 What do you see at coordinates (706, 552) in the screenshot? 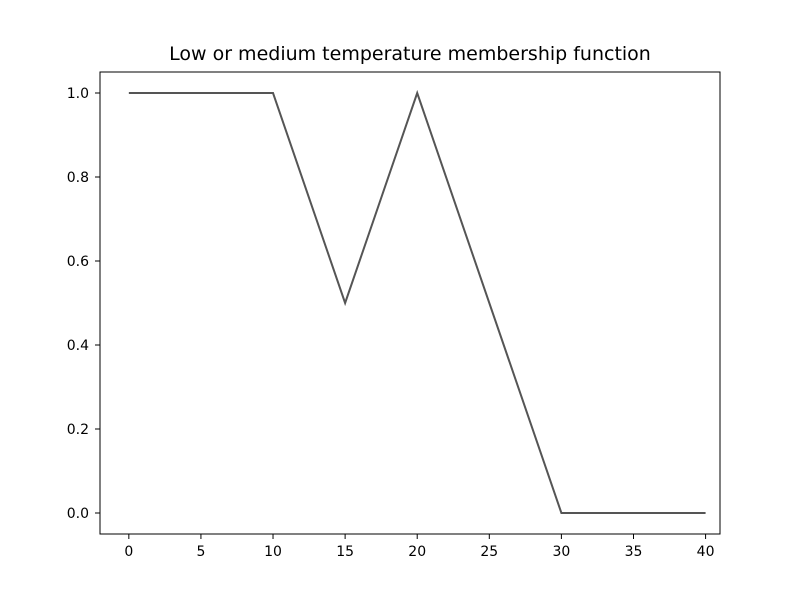
I see `x-tick-label: 40` at bounding box center [706, 552].